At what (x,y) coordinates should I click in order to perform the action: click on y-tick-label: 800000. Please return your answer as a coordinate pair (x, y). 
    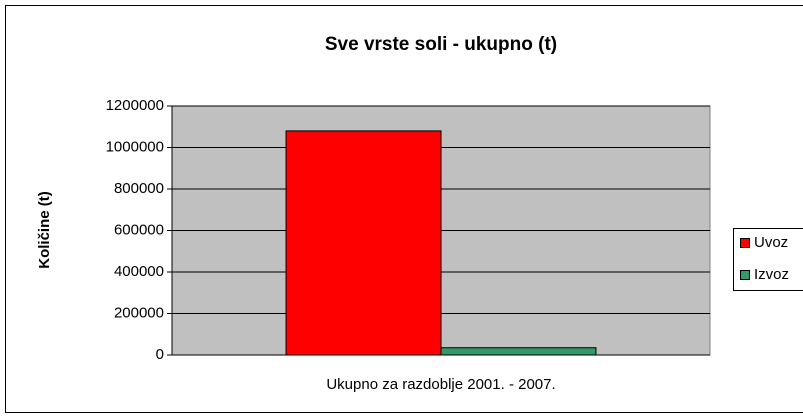
    Looking at the image, I should click on (139, 188).